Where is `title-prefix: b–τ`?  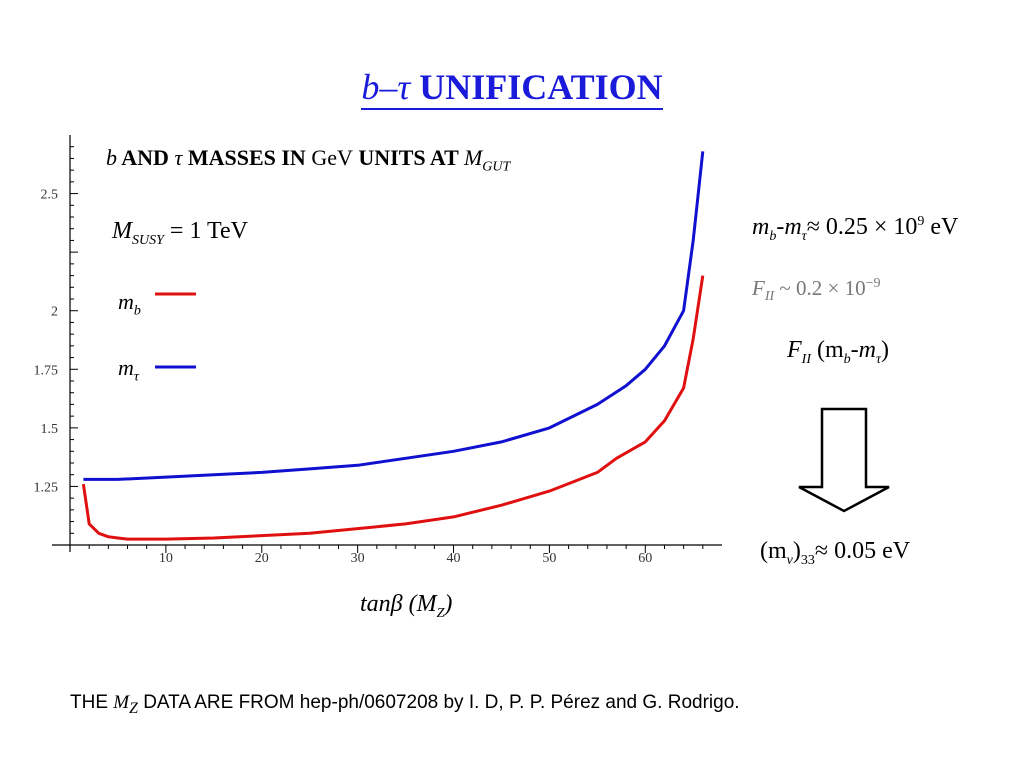 title-prefix: b–τ is located at coordinates (386, 87).